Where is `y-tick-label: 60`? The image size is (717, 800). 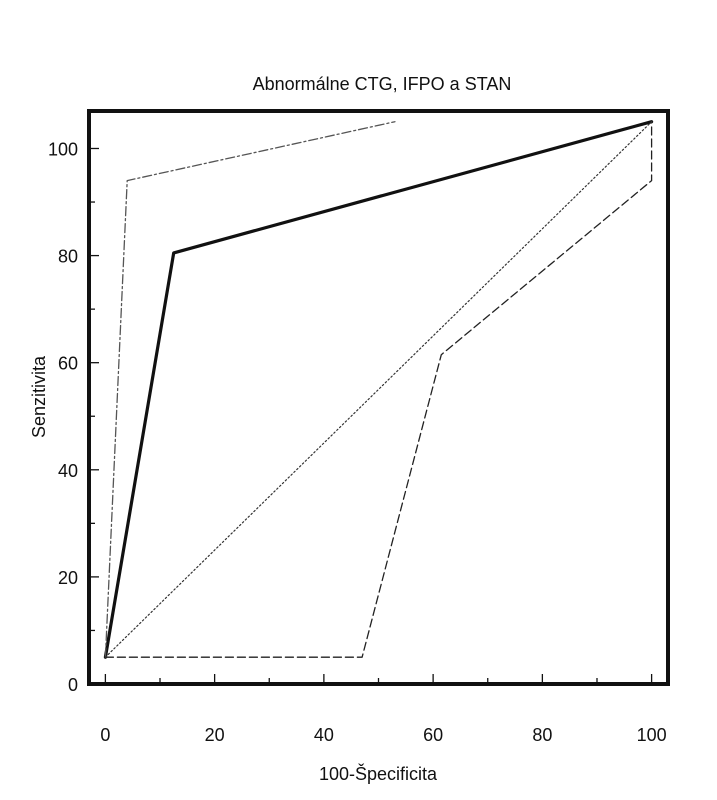 y-tick-label: 60 is located at coordinates (68, 364).